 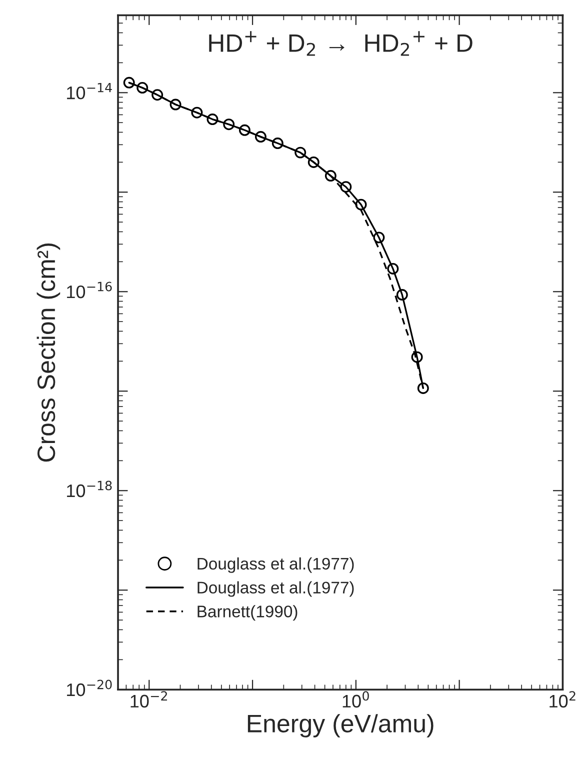 What do you see at coordinates (563, 699) in the screenshot?
I see `x-tick-label: 10$^{2}$` at bounding box center [563, 699].